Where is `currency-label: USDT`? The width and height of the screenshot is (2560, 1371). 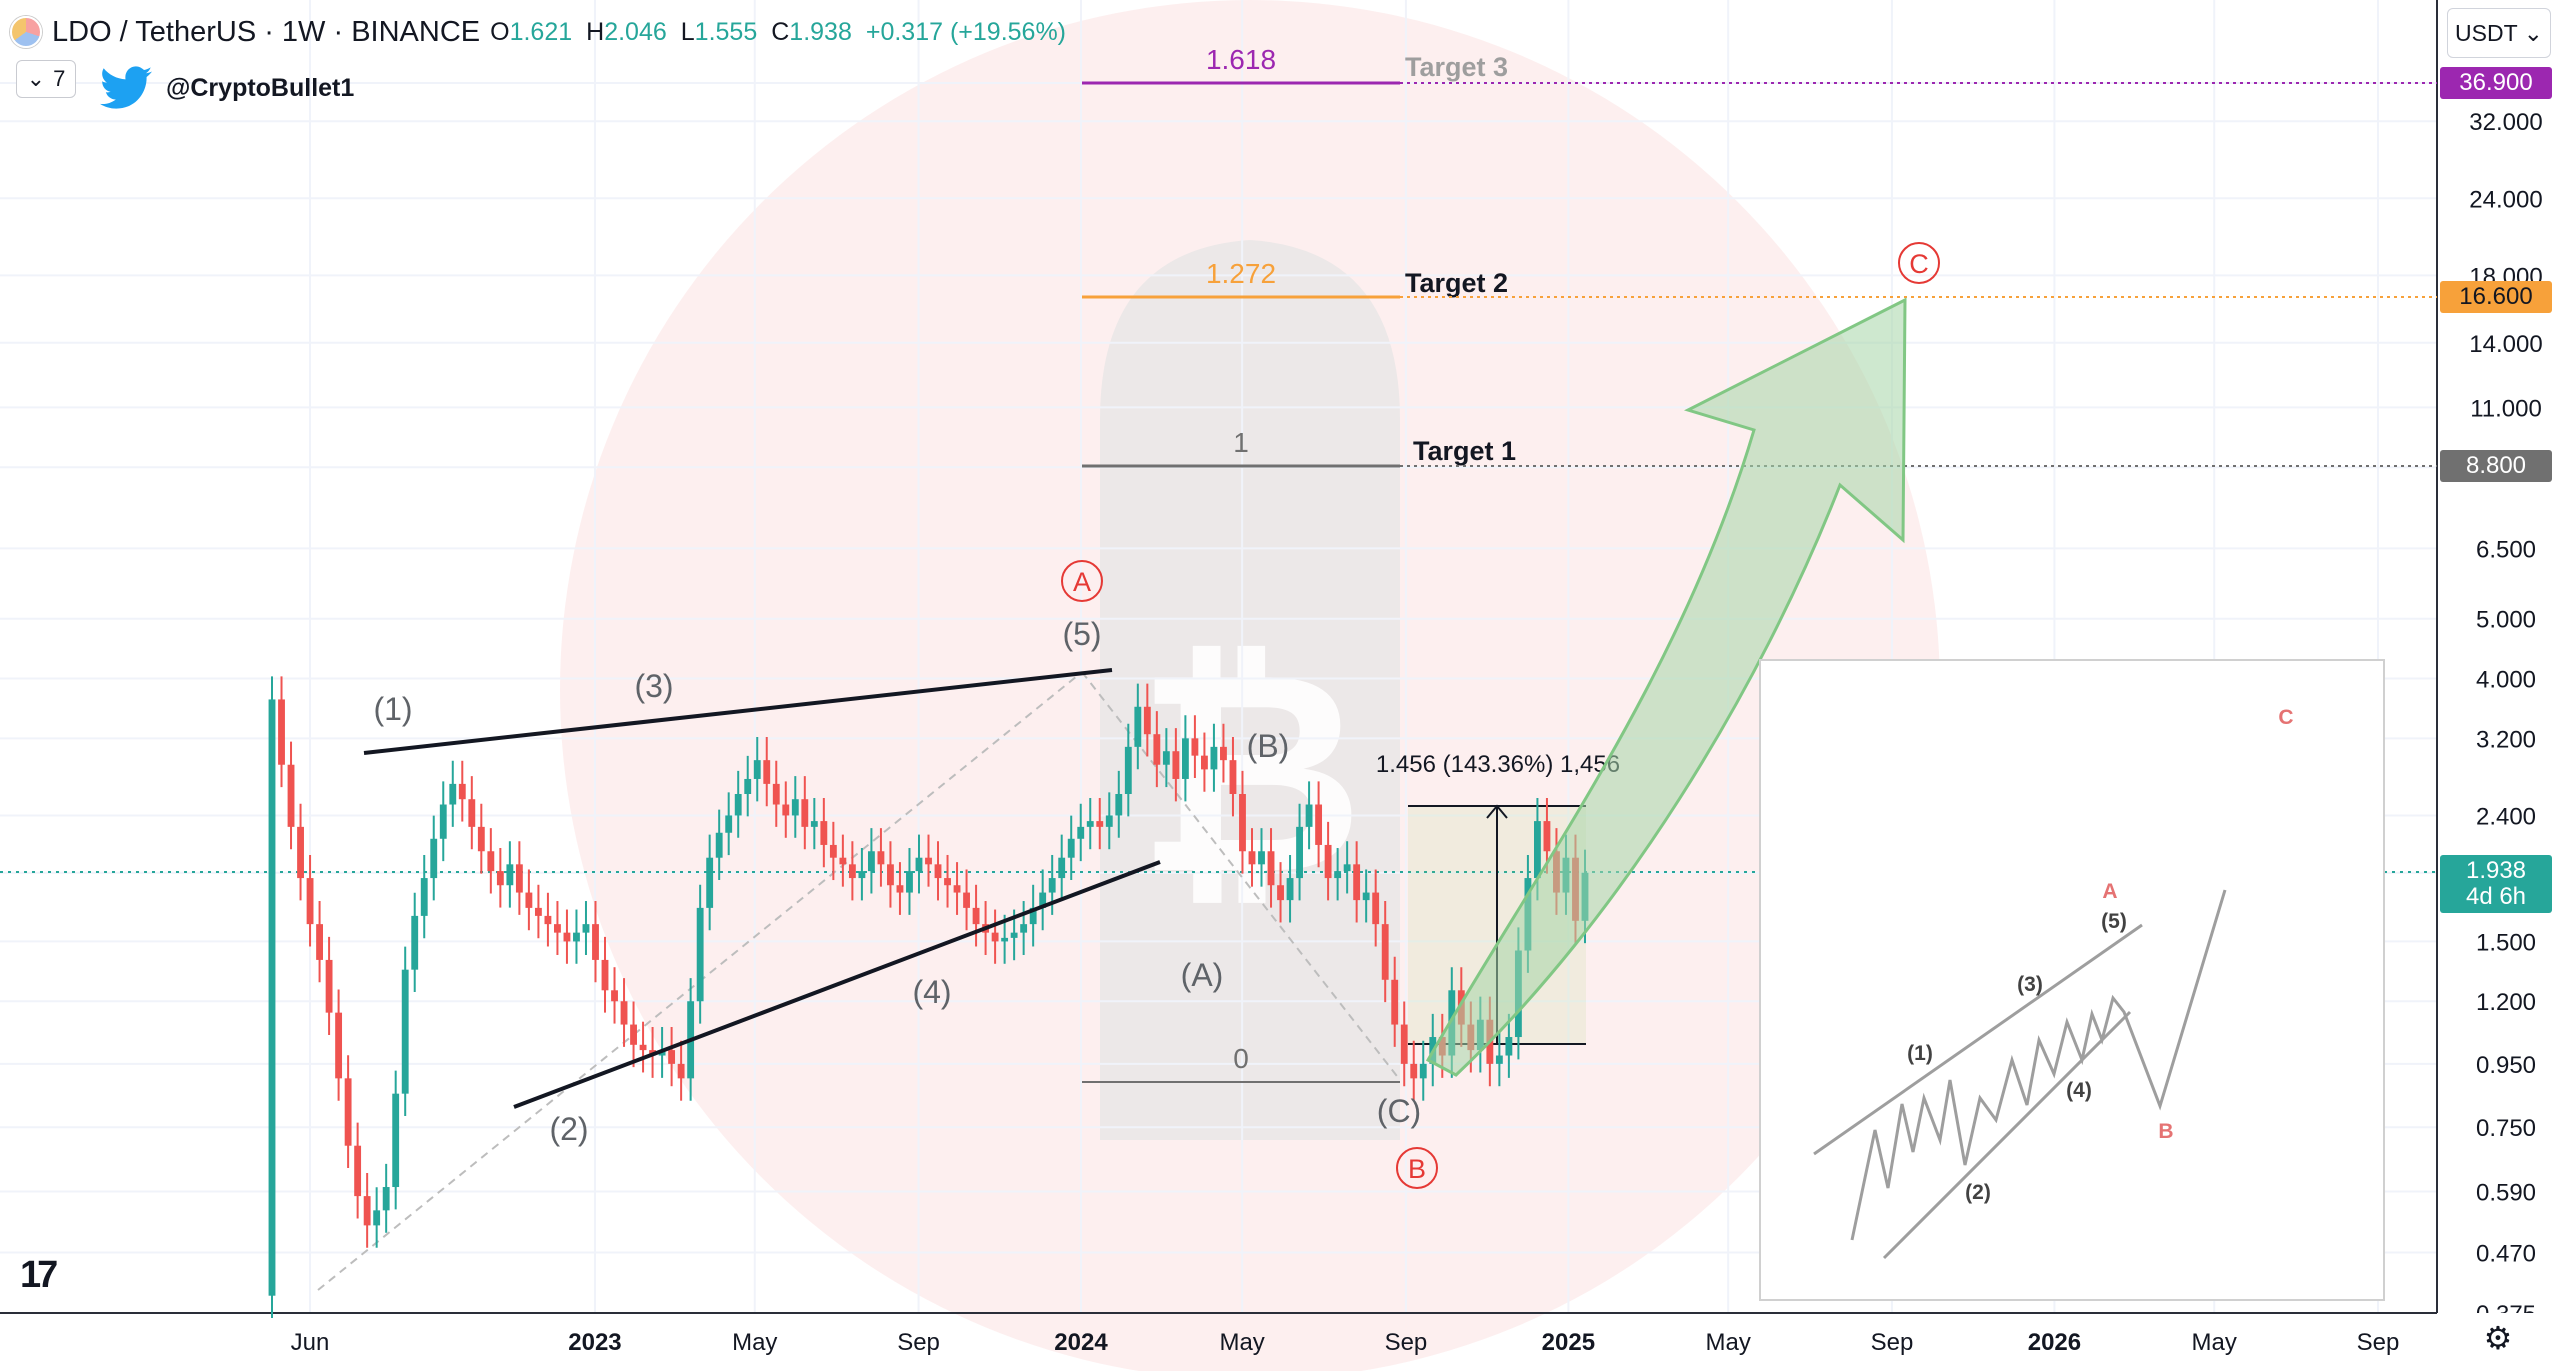
currency-label: USDT is located at coordinates (2486, 32).